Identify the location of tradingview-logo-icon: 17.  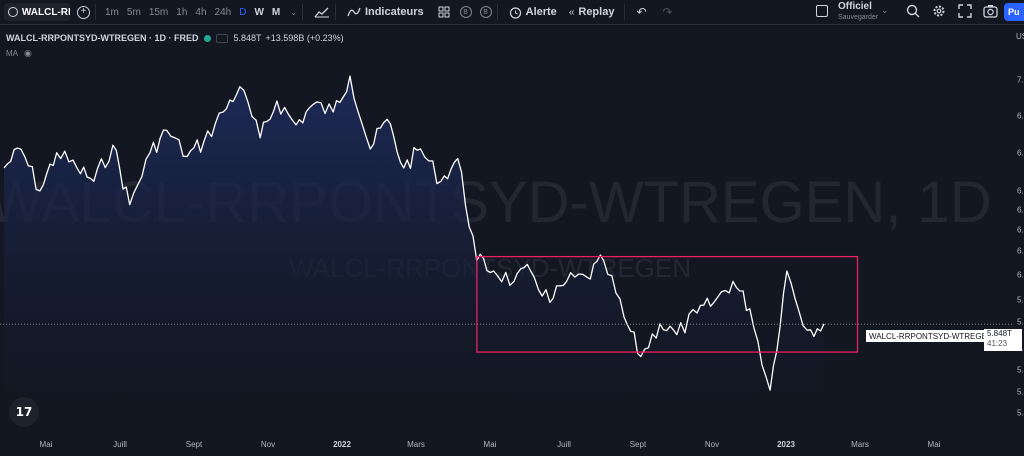
(24, 412).